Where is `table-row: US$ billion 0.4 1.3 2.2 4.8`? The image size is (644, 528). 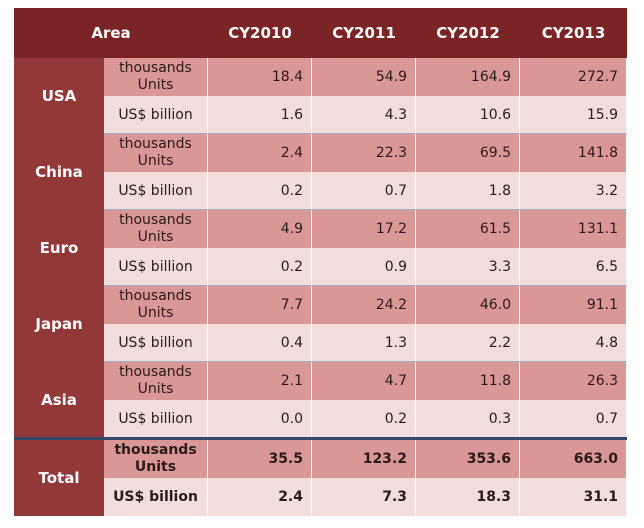 table-row: US$ billion 0.4 1.3 2.2 4.8 is located at coordinates (365, 343).